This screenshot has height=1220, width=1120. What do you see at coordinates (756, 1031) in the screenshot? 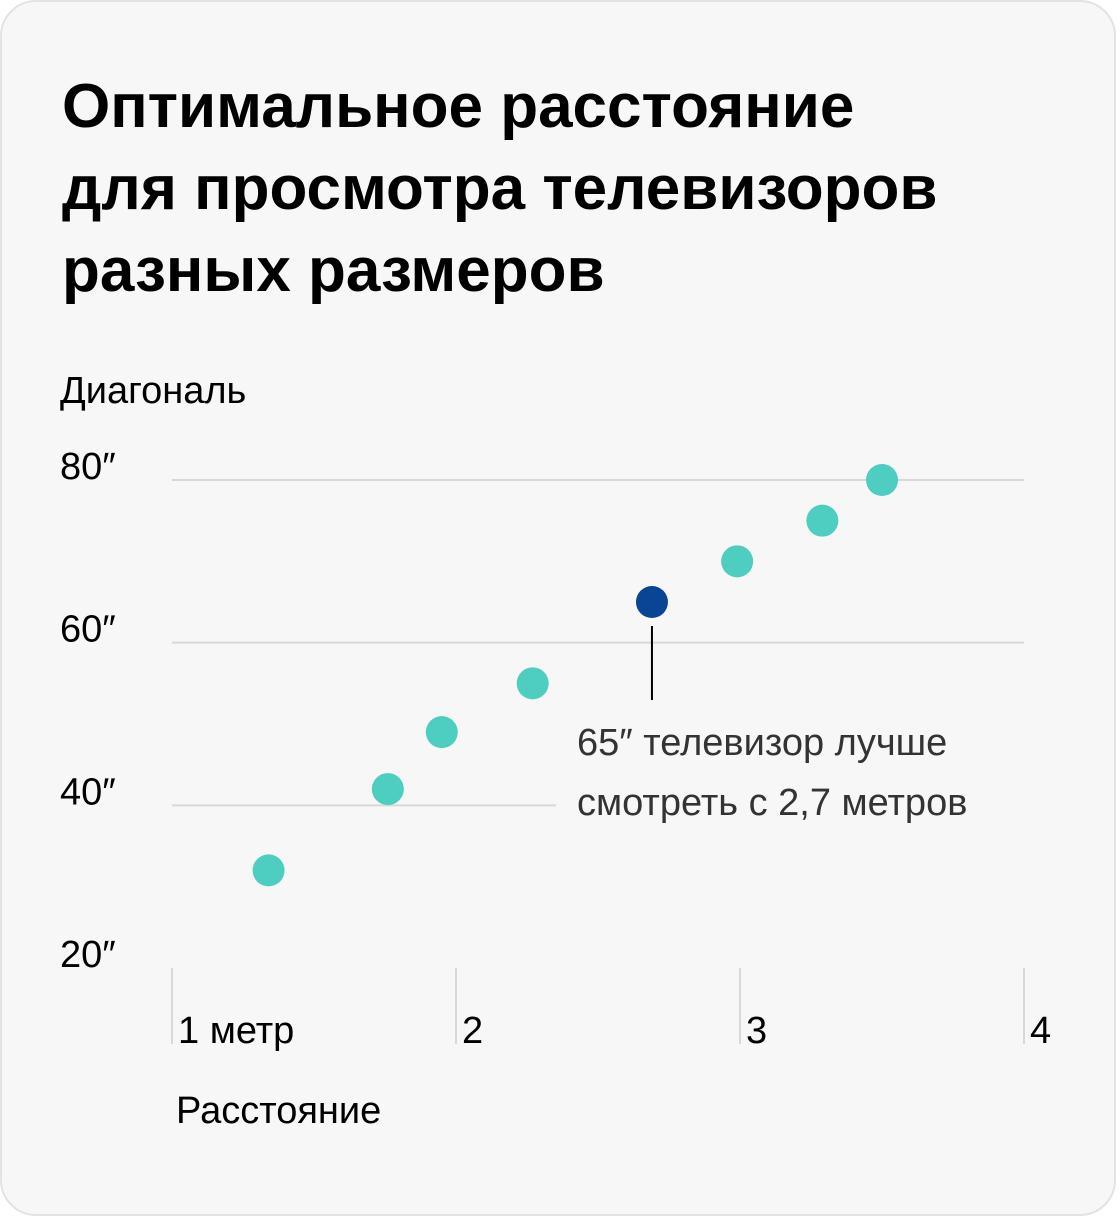
I see `x-tick-label: 3` at bounding box center [756, 1031].